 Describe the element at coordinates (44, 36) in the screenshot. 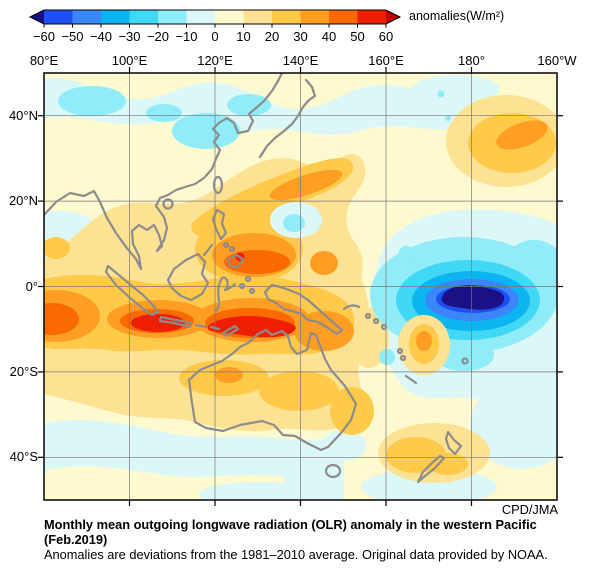

I see `colorbar-tick-label: −60` at that location.